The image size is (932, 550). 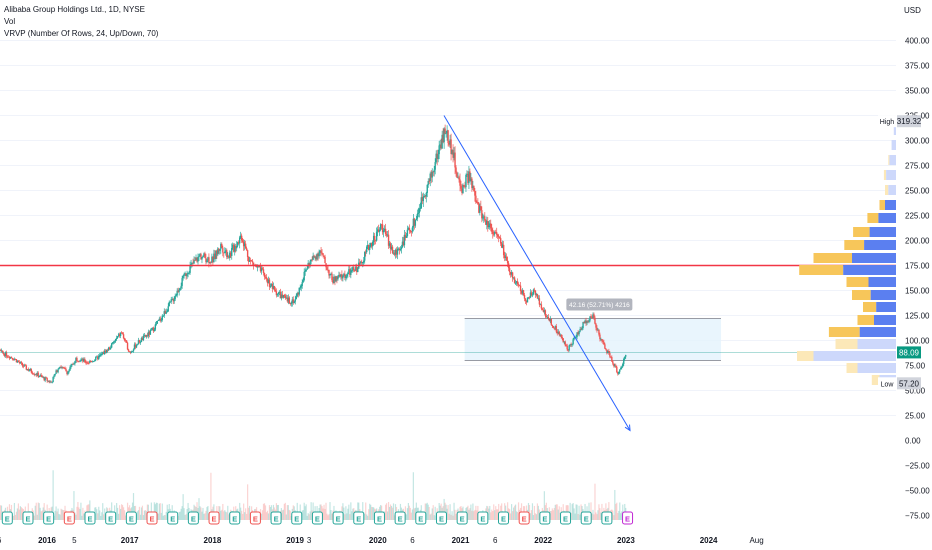 I want to click on time-tick-label: 2021, so click(x=461, y=540).